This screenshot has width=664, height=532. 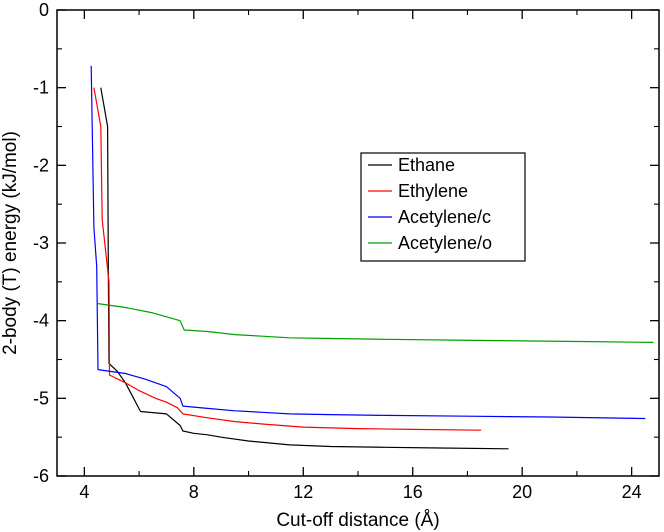 I want to click on x-tick-label: 16, so click(x=413, y=492).